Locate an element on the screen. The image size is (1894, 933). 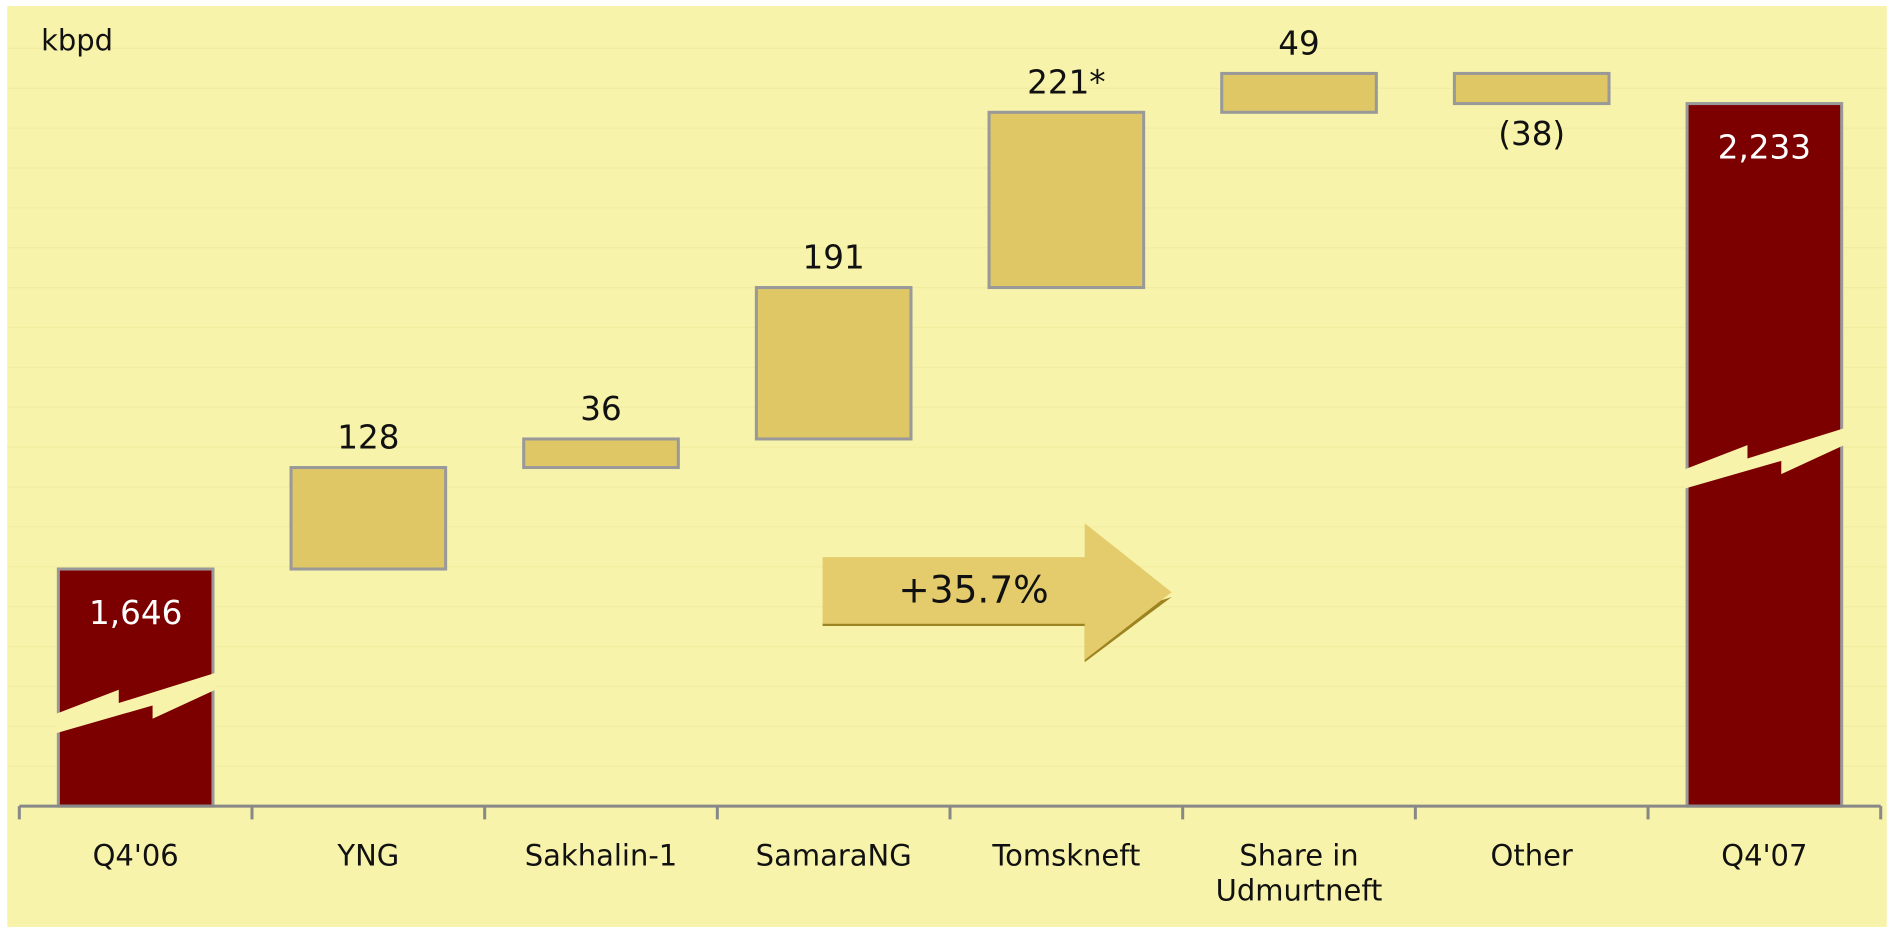
x-label-box: Sakhalin-1 is located at coordinates (601, 855).